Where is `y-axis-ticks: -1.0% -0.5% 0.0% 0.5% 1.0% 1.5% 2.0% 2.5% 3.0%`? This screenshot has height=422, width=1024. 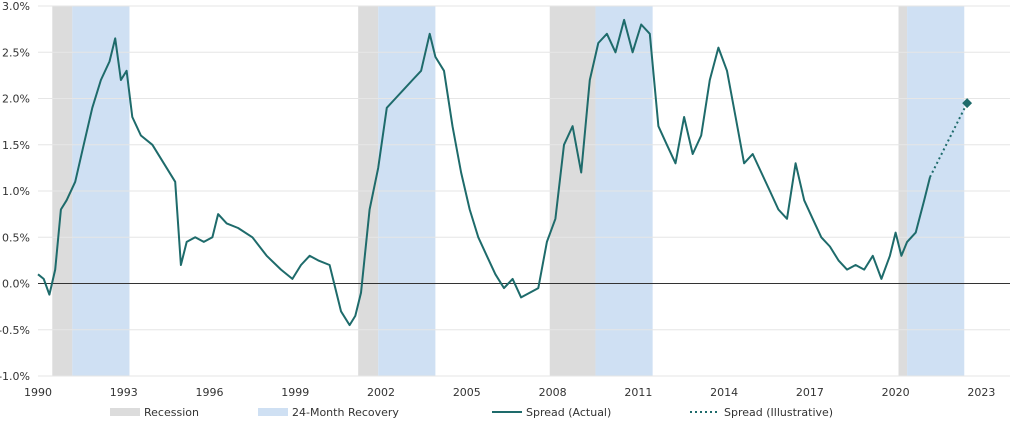 y-axis-ticks: -1.0% -0.5% 0.0% 0.5% 1.0% 1.5% 2.0% 2.5% 3.0% is located at coordinates (15, 191).